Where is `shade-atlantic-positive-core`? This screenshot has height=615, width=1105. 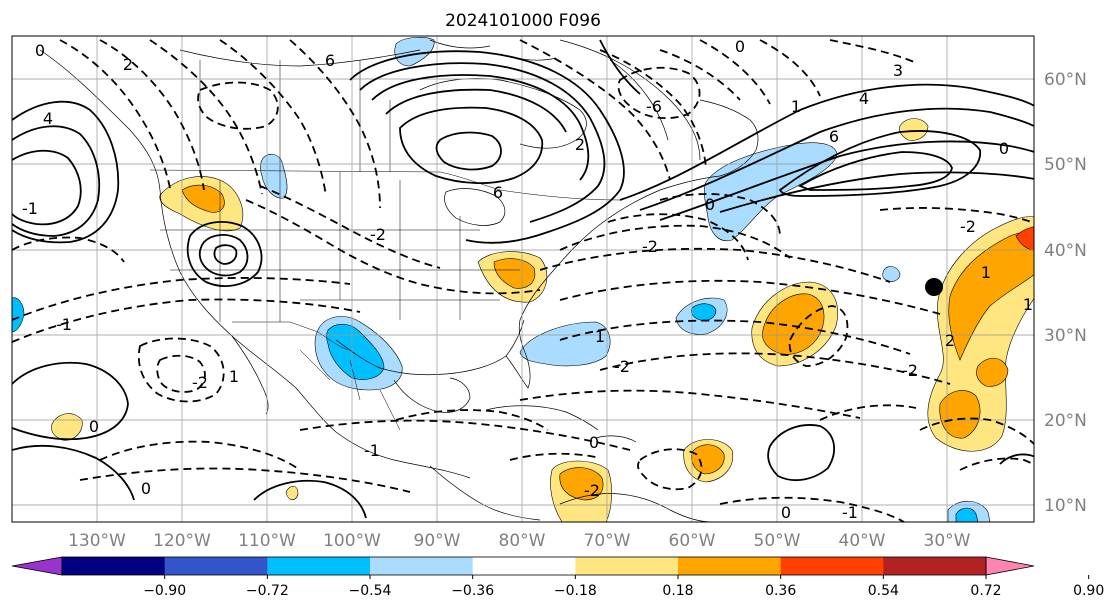
shade-atlantic-positive-core is located at coordinates (793, 324).